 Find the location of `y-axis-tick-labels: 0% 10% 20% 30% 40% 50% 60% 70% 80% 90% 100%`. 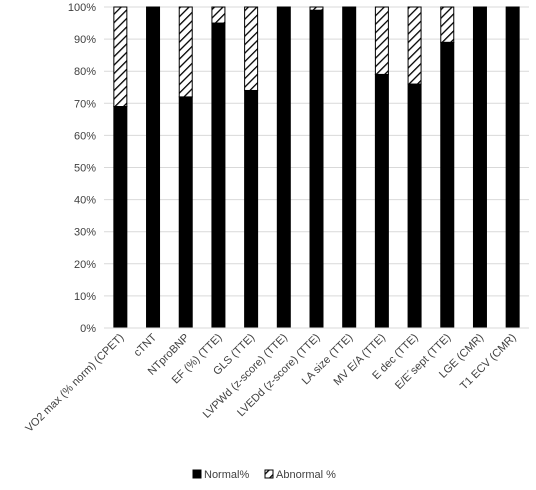

y-axis-tick-labels: 0% 10% 20% 30% 40% 50% 60% 70% 80% 90% 100% is located at coordinates (82, 168).